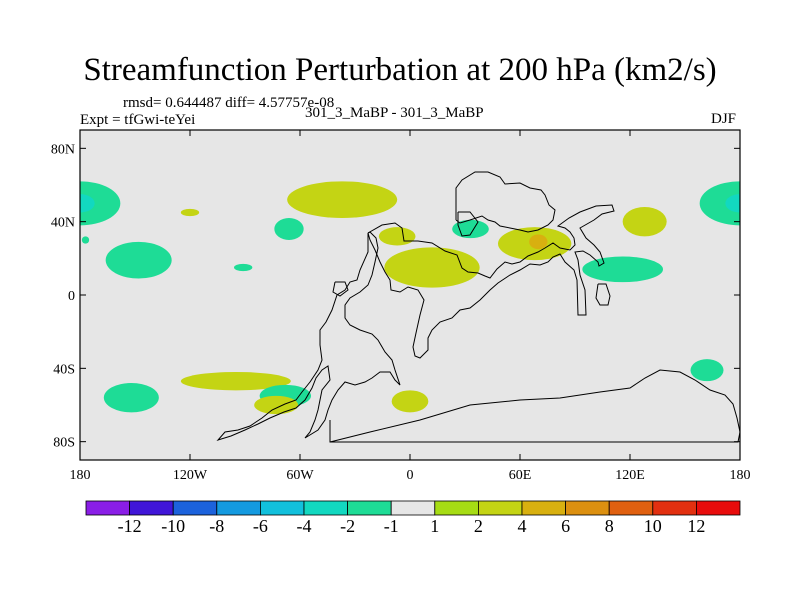 Image resolution: width=800 pixels, height=600 pixels. What do you see at coordinates (724, 119) in the screenshot?
I see `season-label: DJF` at bounding box center [724, 119].